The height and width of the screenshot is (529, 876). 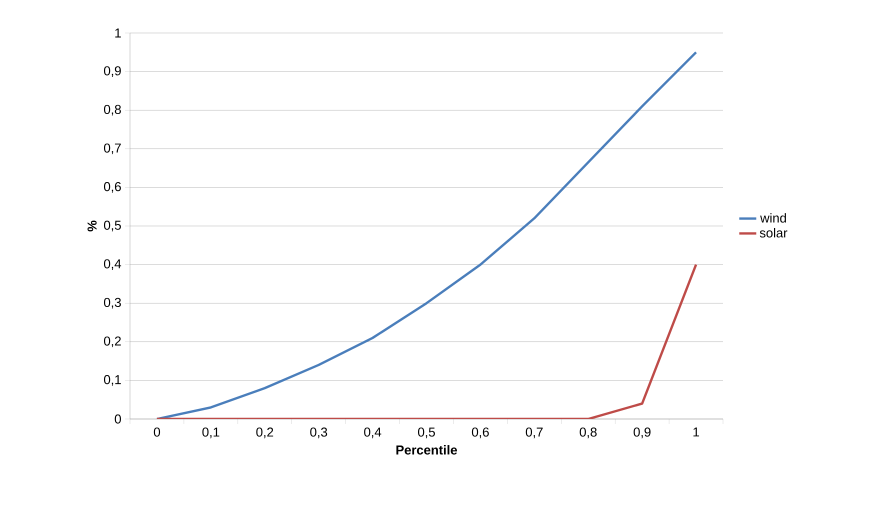 What do you see at coordinates (112, 303) in the screenshot?
I see `y-tick-label: 0,3` at bounding box center [112, 303].